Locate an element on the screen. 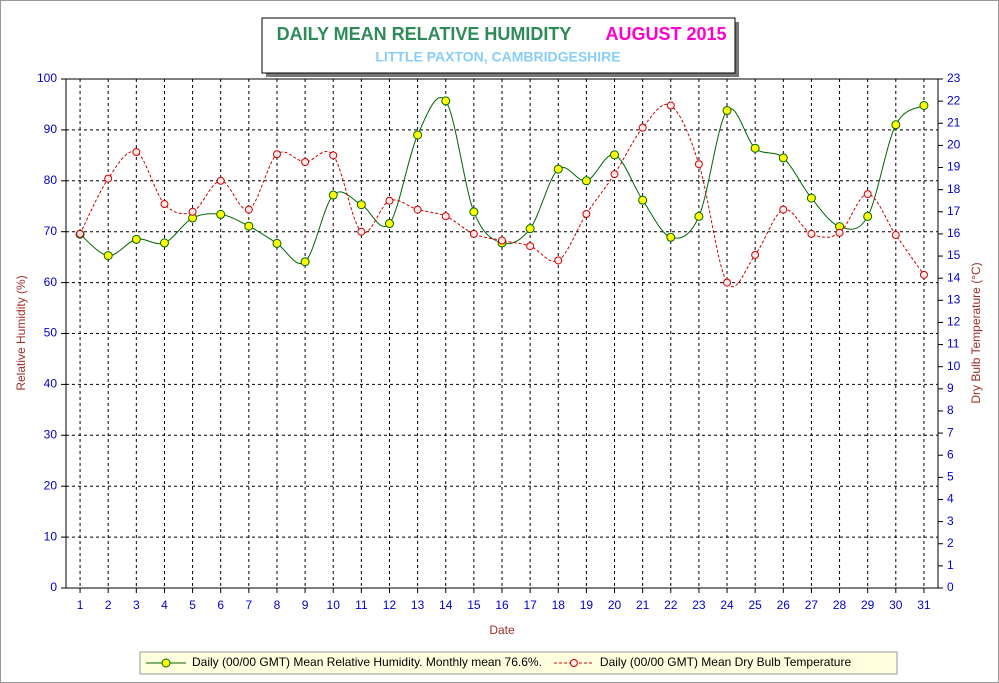  x-tick-label: 7 is located at coordinates (248, 605).